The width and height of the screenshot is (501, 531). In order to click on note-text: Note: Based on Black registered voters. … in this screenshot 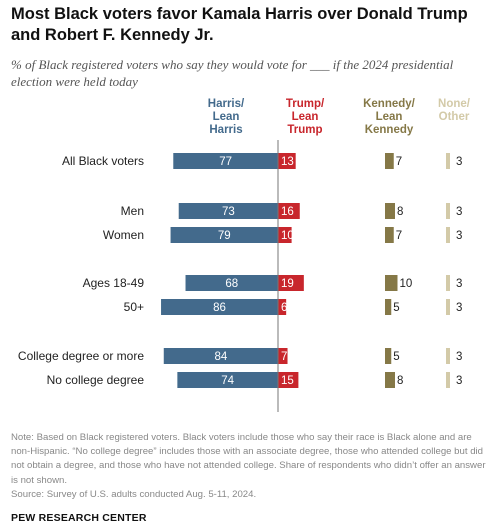, I will do `click(248, 459)`.